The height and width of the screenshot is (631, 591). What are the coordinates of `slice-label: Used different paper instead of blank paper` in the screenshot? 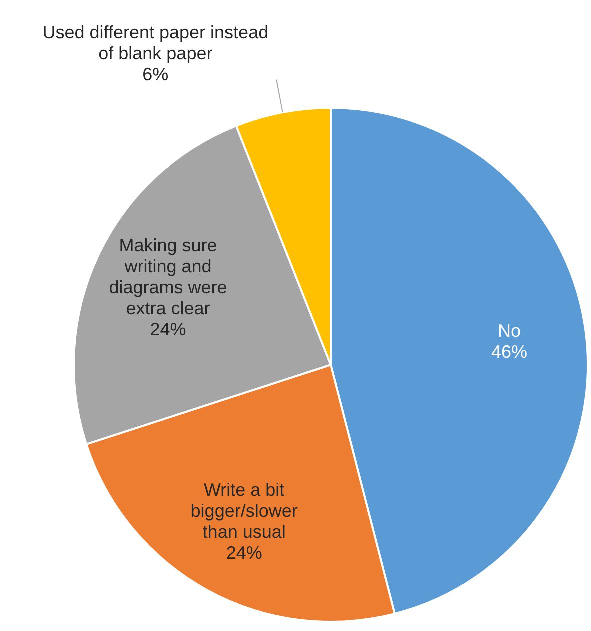 It's located at (155, 43).